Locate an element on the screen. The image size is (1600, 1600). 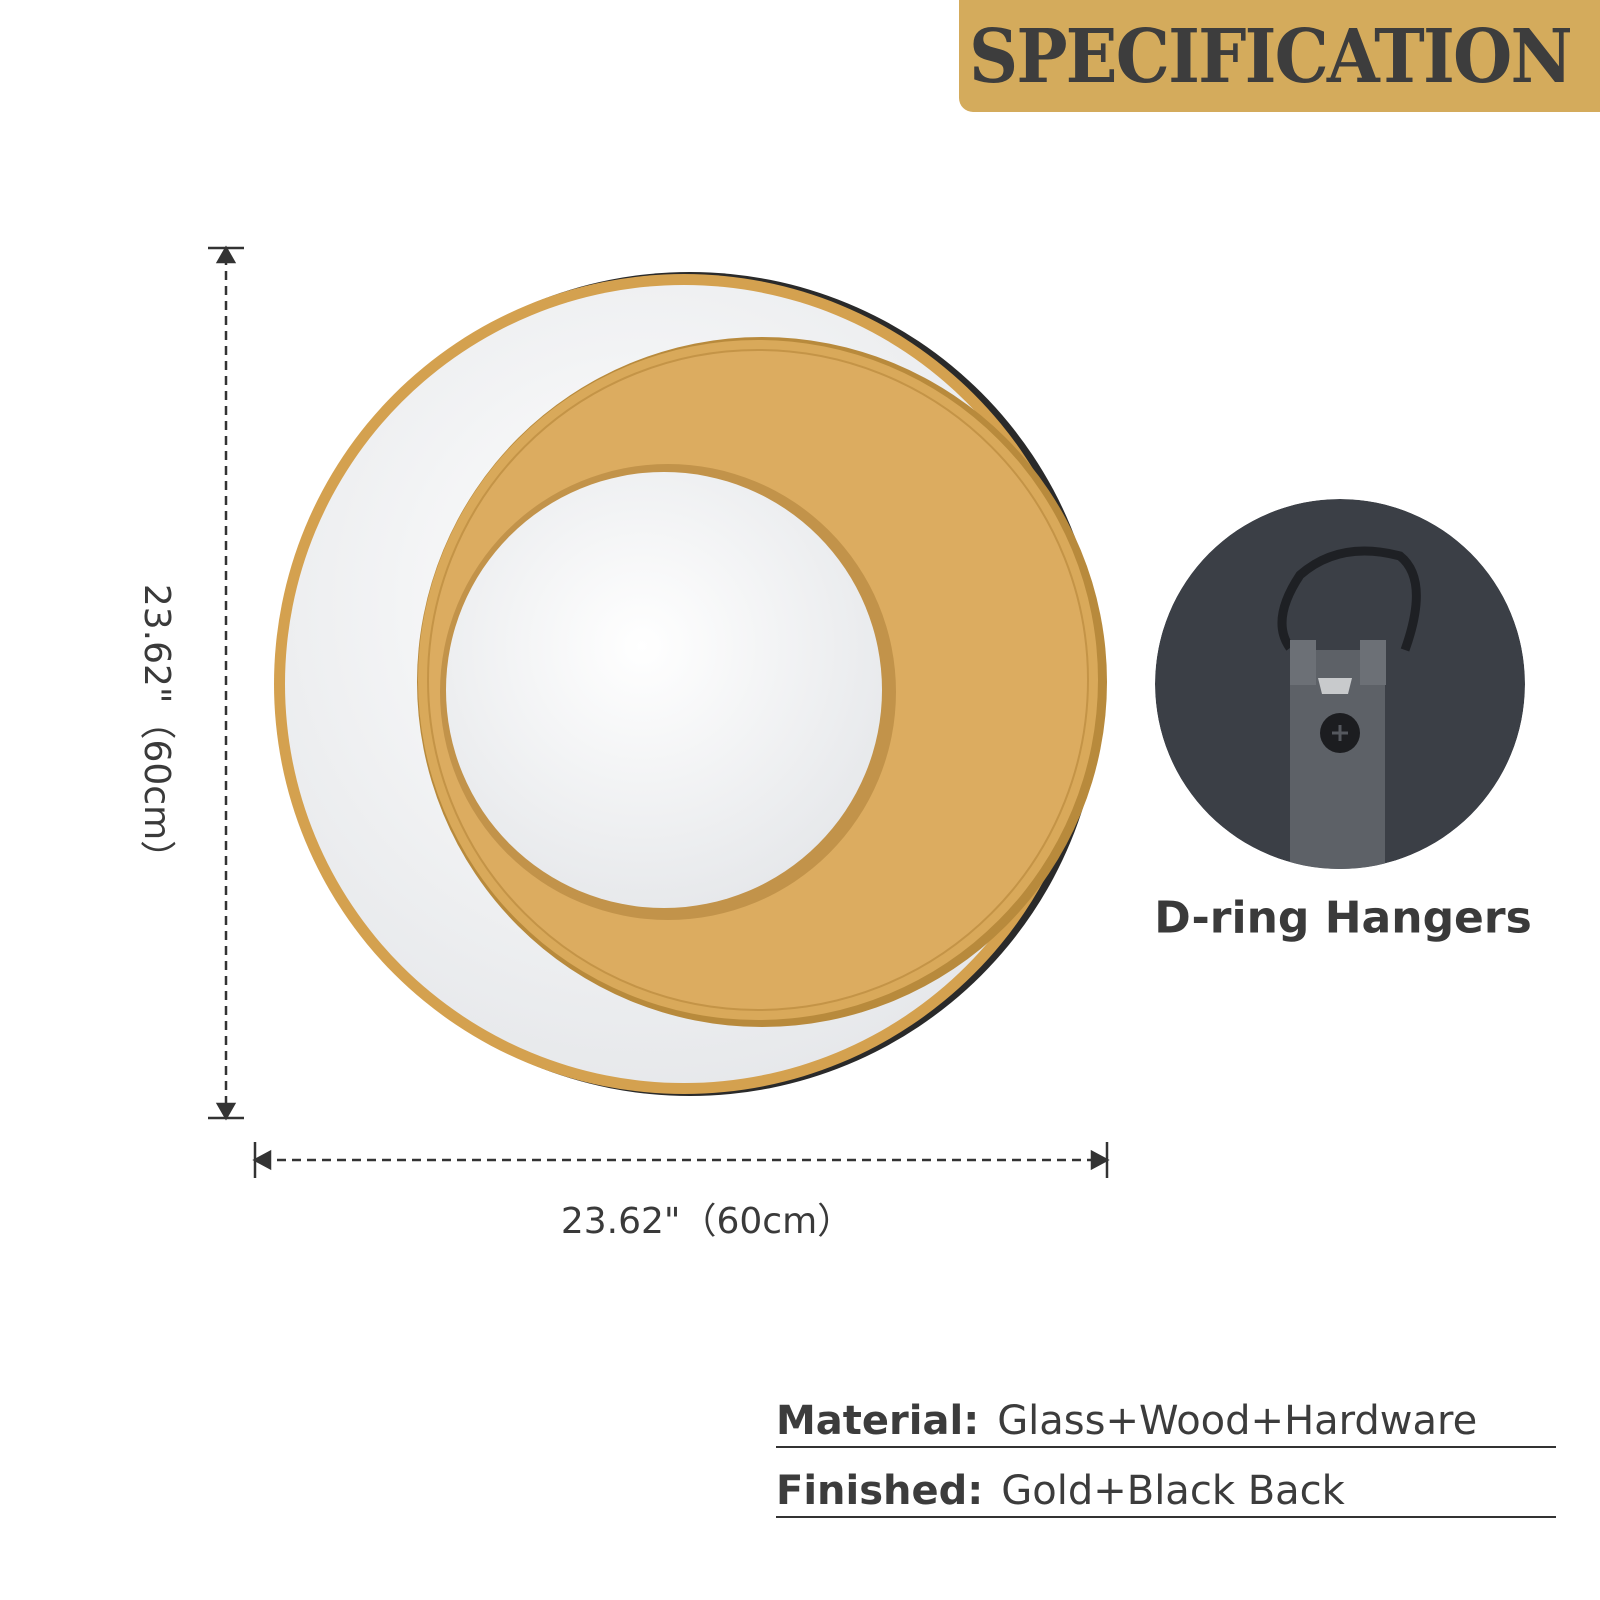
spec-row-material: Material: Glass+Wood+Hardware is located at coordinates (1166, 1423).